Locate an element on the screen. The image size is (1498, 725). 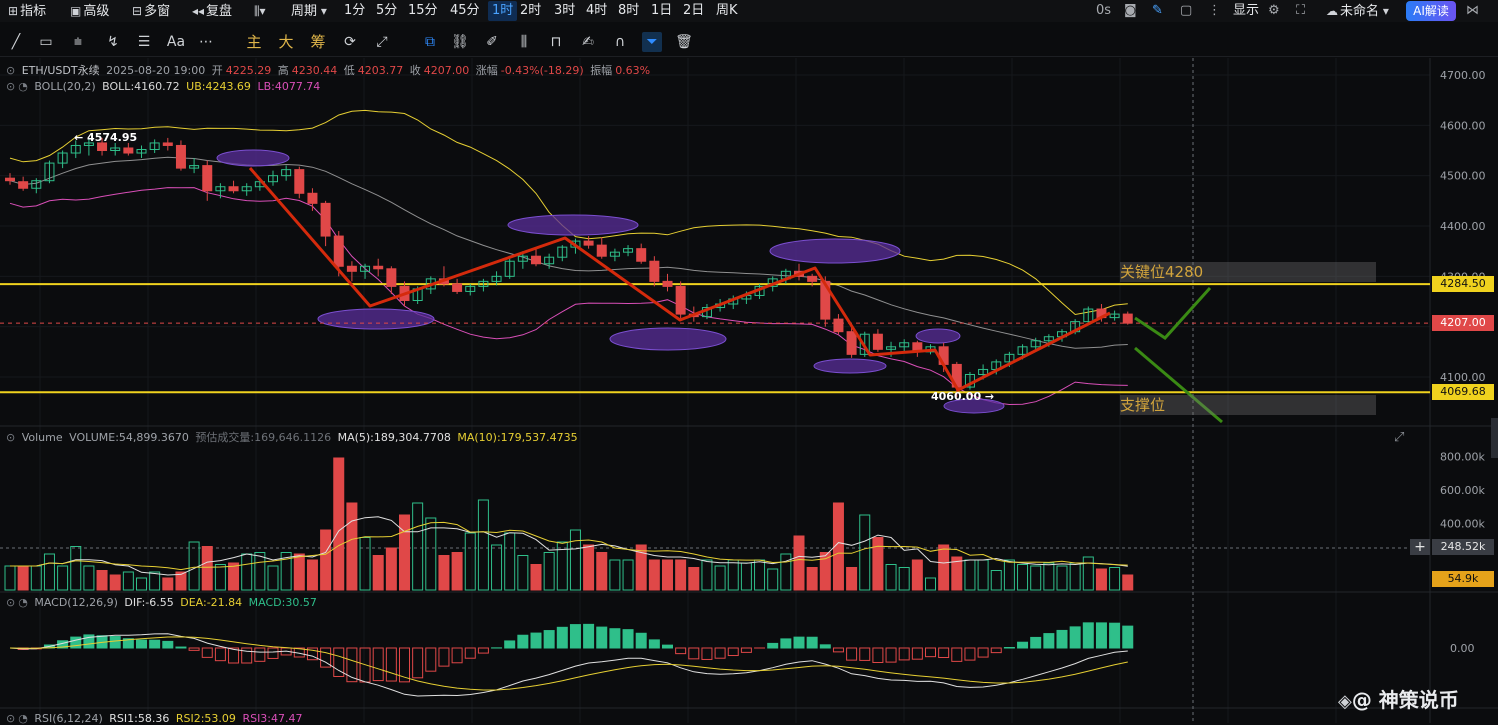
macd-zero-label: 0.00 is located at coordinates (1462, 648).